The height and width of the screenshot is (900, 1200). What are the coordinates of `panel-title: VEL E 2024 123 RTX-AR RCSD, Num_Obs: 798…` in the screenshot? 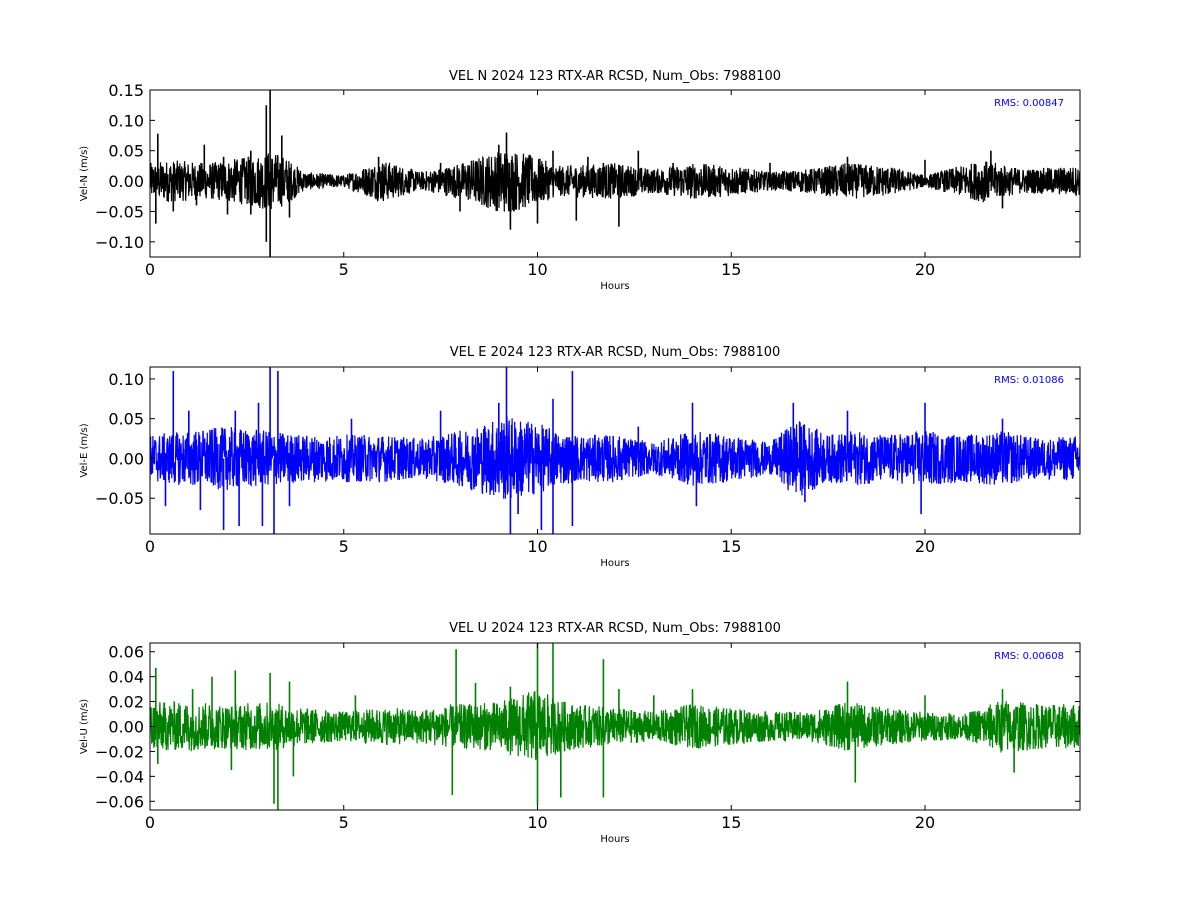 It's located at (615, 352).